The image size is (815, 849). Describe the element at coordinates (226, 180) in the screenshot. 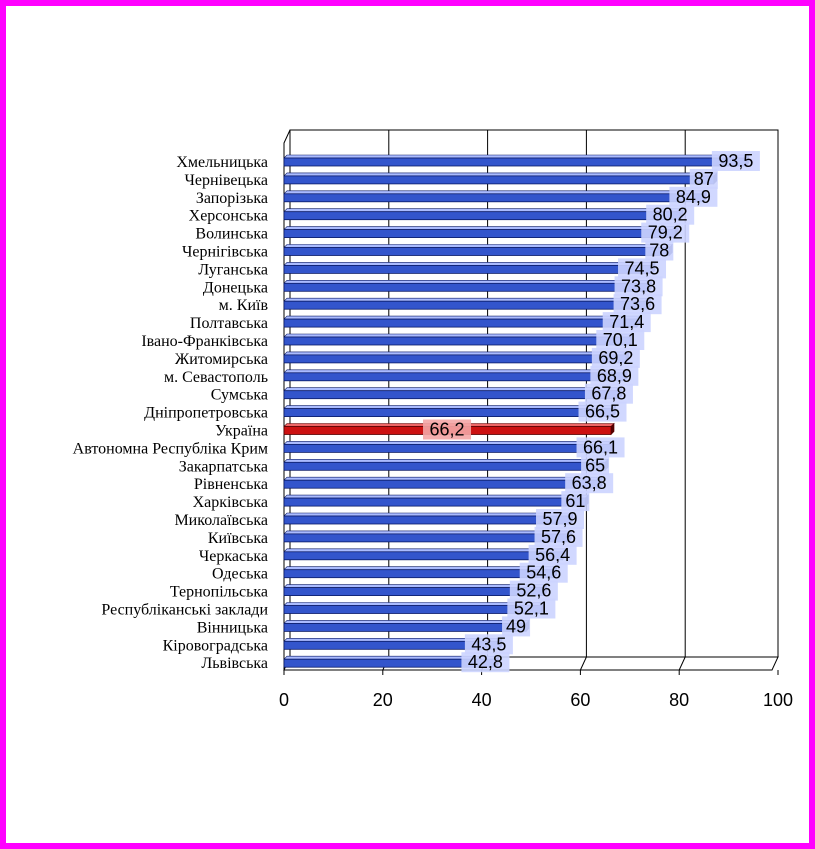

I see `category-label: Чернівецька` at that location.